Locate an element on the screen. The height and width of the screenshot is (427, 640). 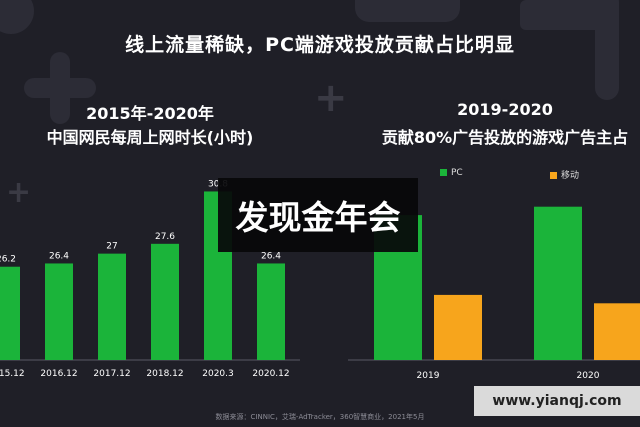
legend-swatch-mobile is located at coordinates (553, 175).